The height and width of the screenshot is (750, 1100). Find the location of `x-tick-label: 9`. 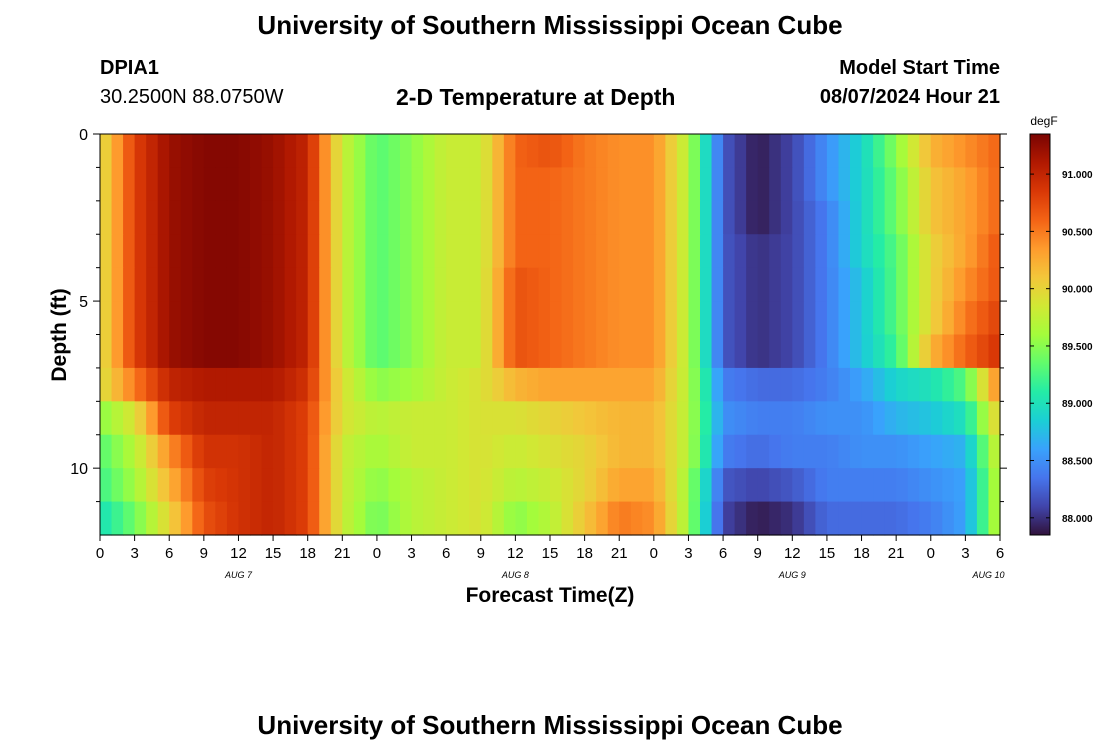

x-tick-label: 9 is located at coordinates (204, 553).